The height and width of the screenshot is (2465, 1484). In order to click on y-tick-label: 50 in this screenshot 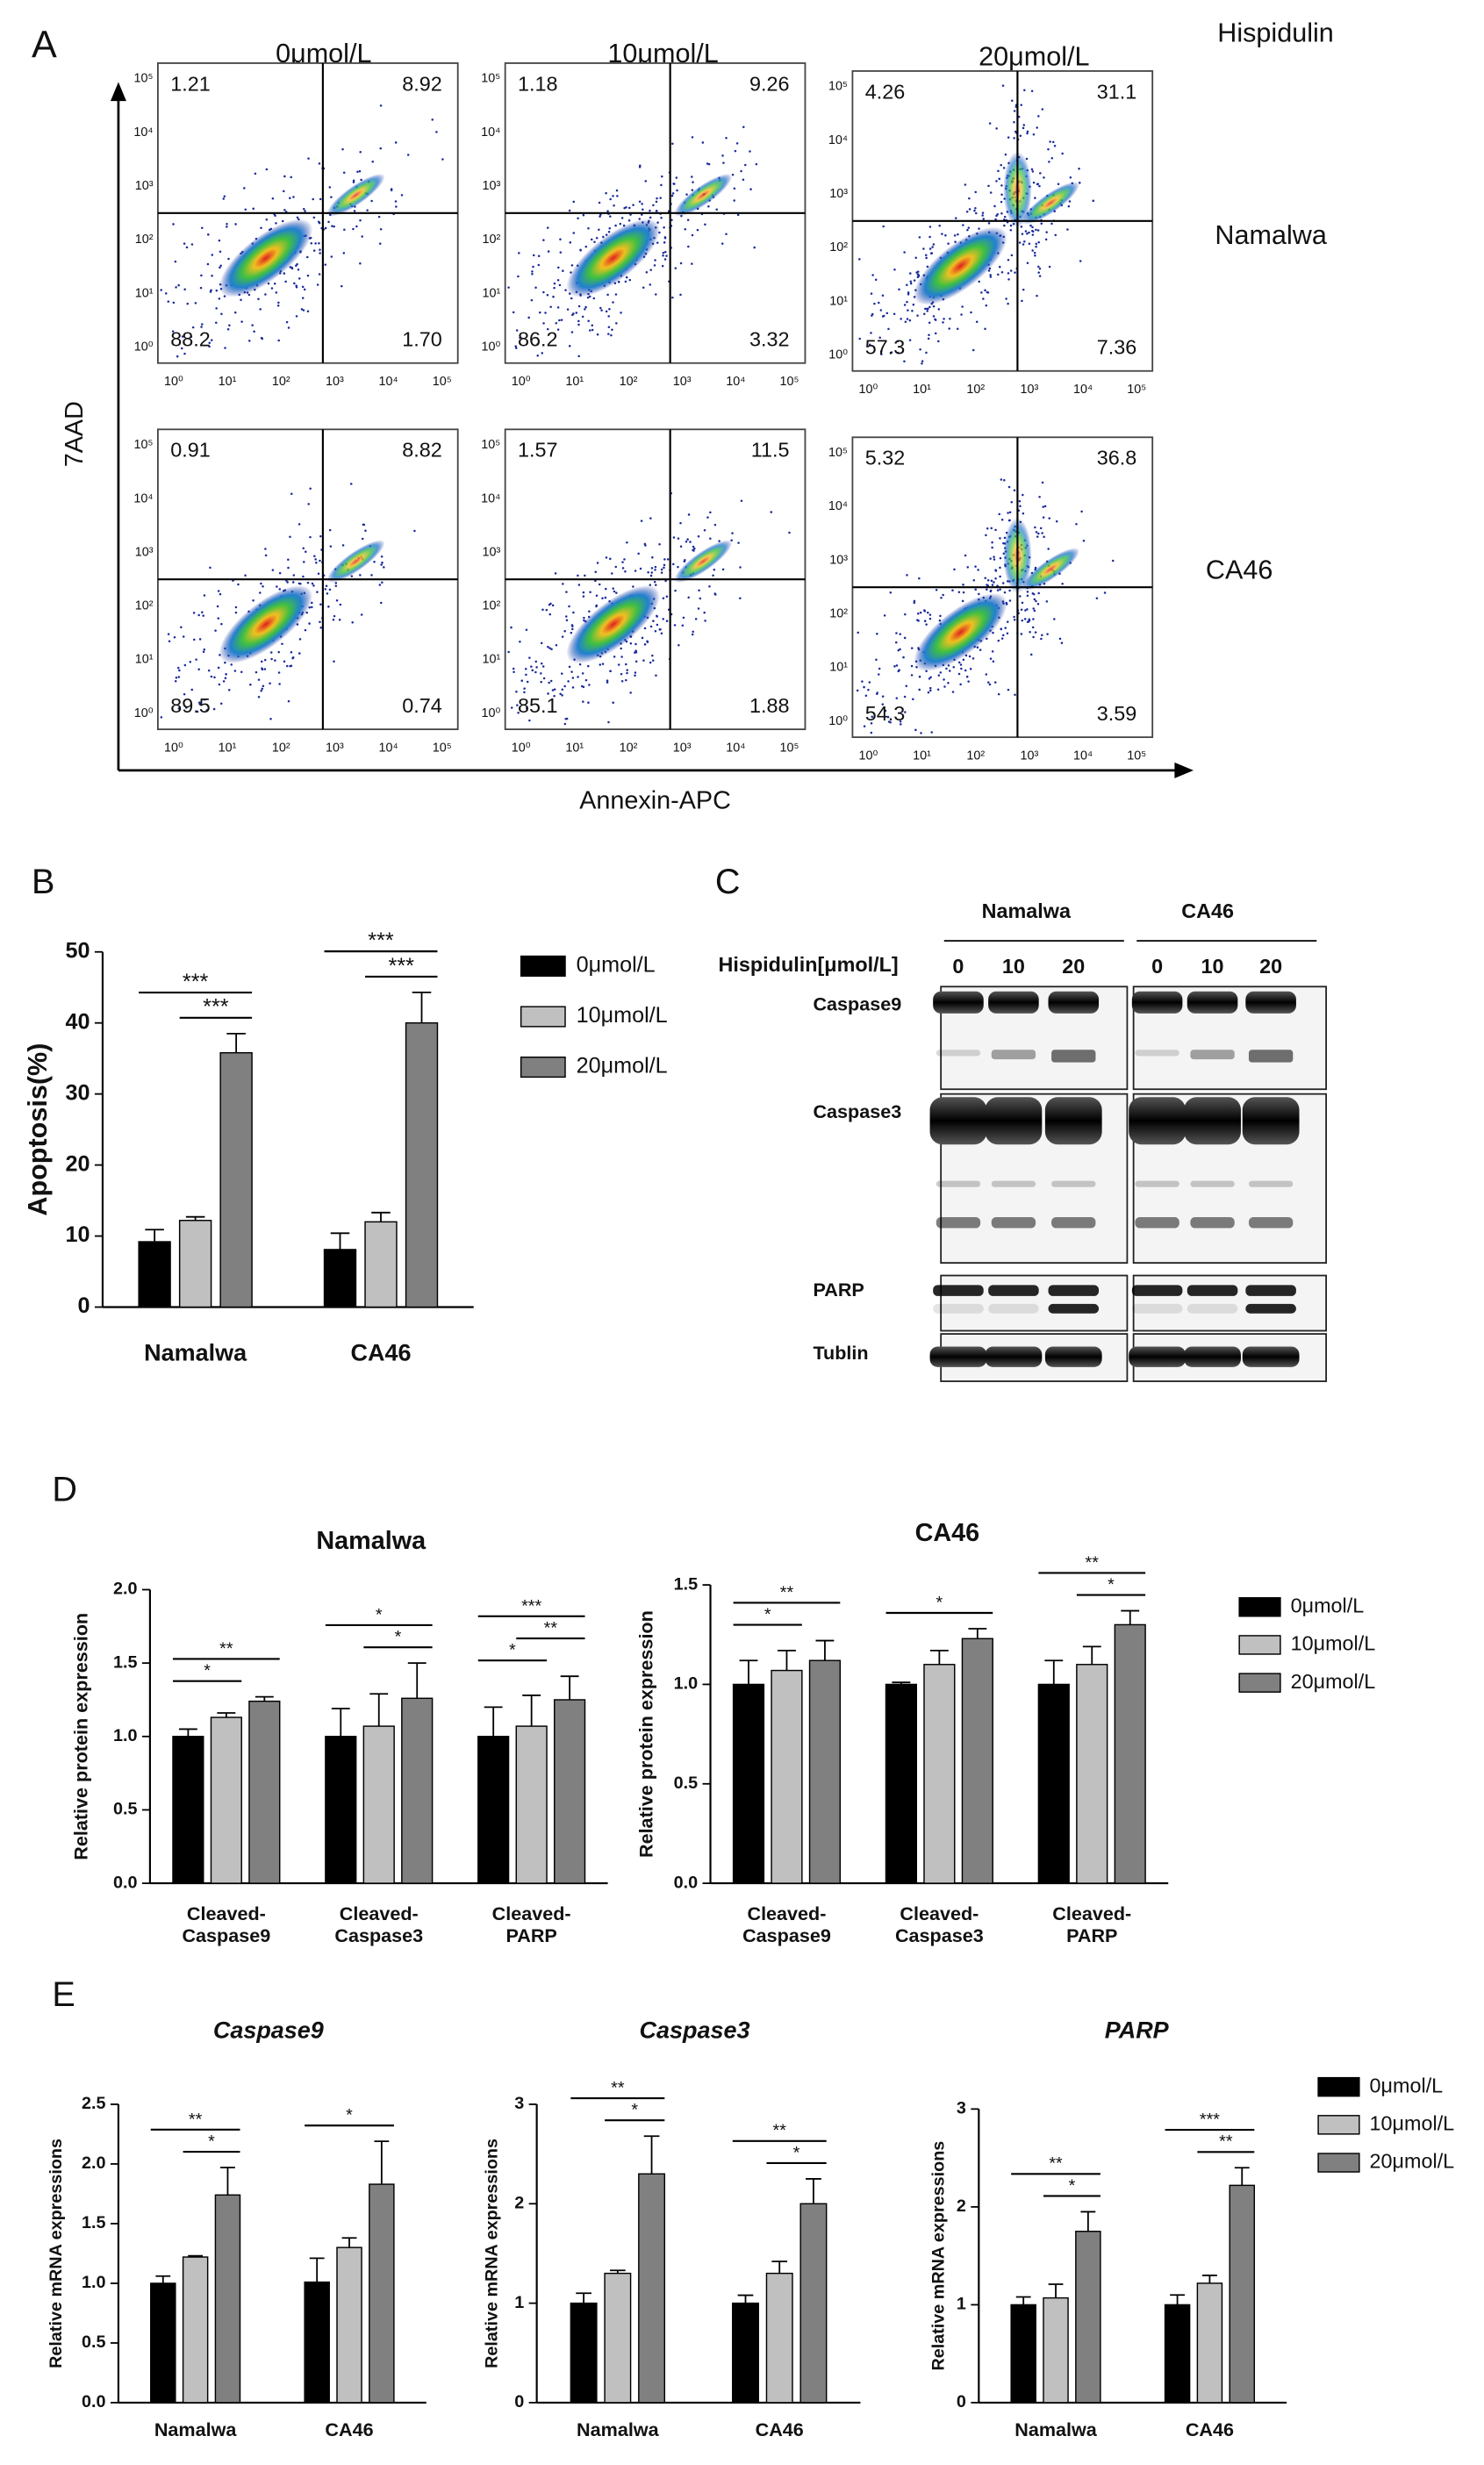, I will do `click(78, 950)`.